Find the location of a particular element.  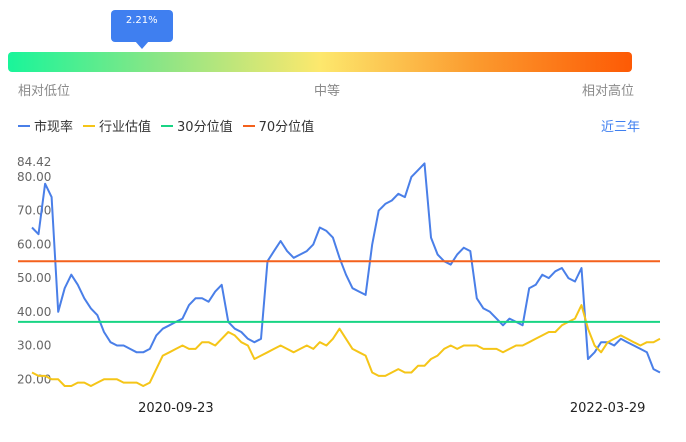

legend-item-p70: 70分位值 is located at coordinates (278, 125).